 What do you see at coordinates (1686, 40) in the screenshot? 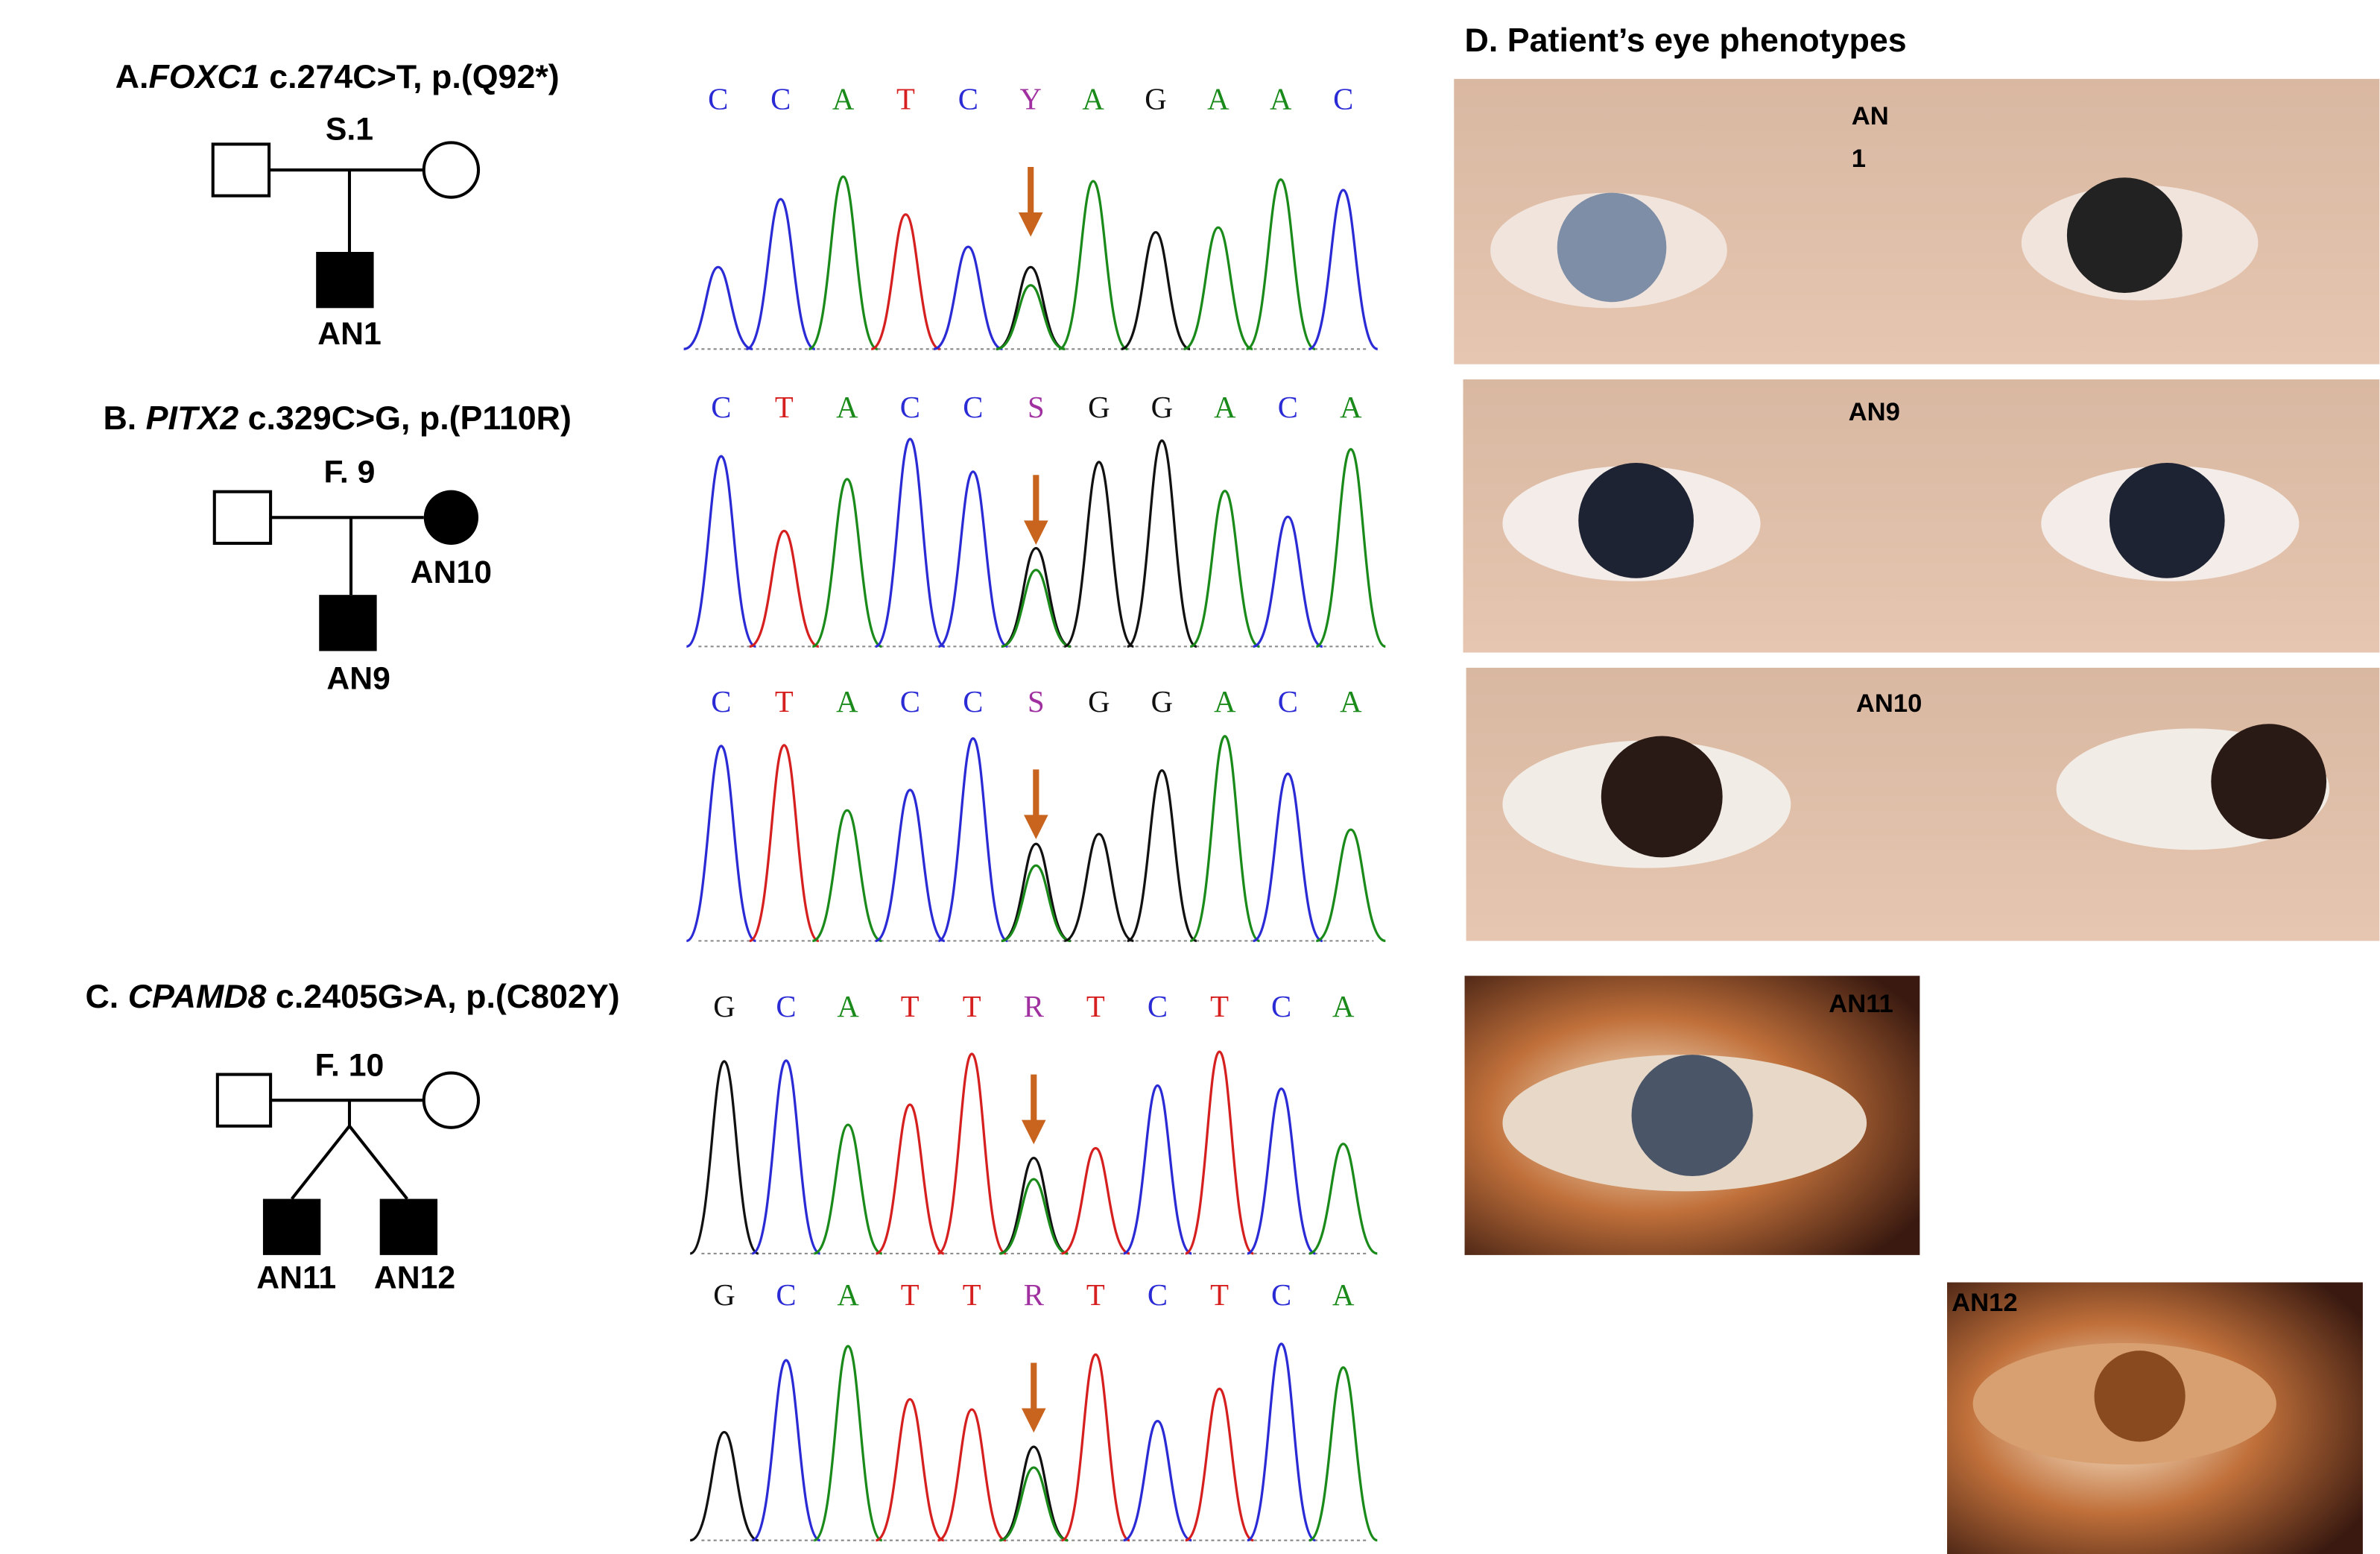
I see `panel-title: D. Patient’s eye phenotypes` at bounding box center [1686, 40].